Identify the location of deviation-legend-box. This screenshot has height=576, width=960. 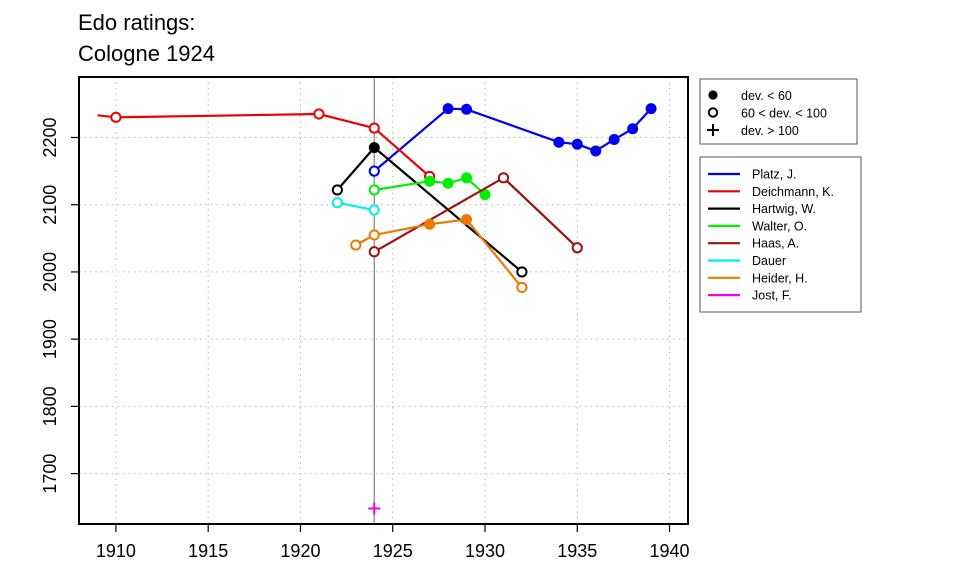
(778, 111).